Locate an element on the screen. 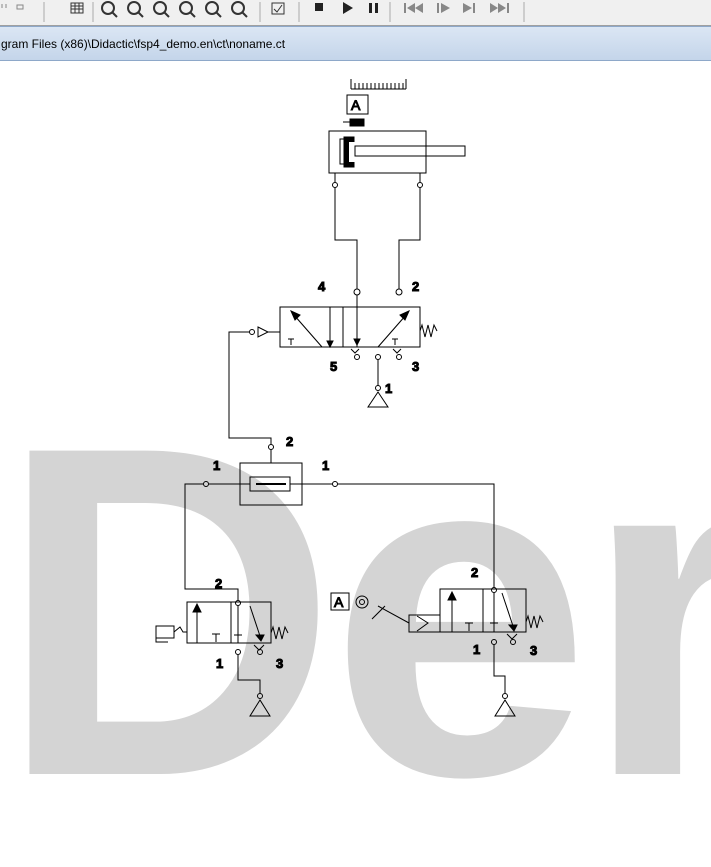  port-5-label: 5 is located at coordinates (333, 366).